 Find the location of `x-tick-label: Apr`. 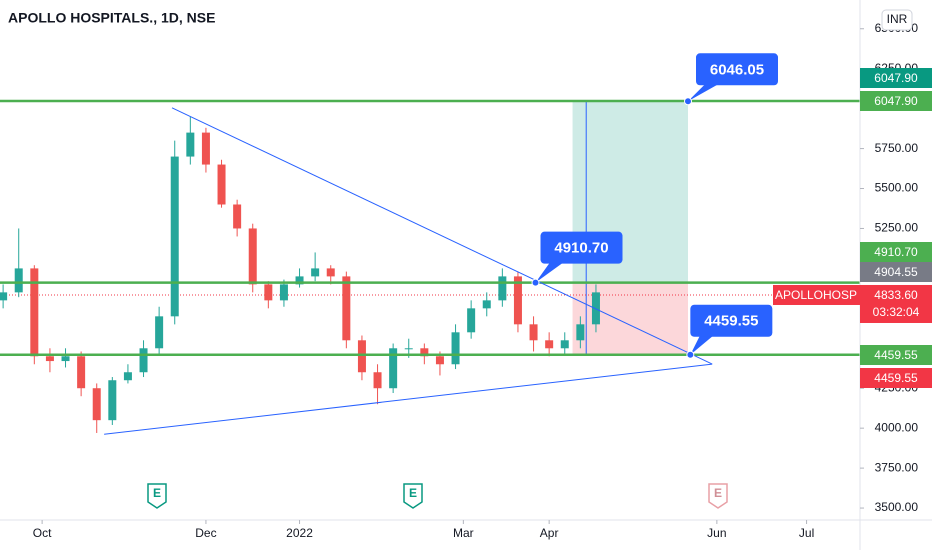

x-tick-label: Apr is located at coordinates (549, 533).